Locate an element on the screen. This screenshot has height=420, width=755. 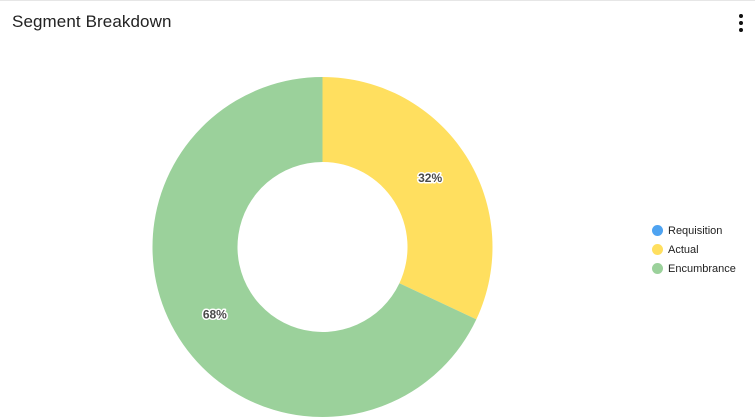
more-options-button is located at coordinates (741, 23).